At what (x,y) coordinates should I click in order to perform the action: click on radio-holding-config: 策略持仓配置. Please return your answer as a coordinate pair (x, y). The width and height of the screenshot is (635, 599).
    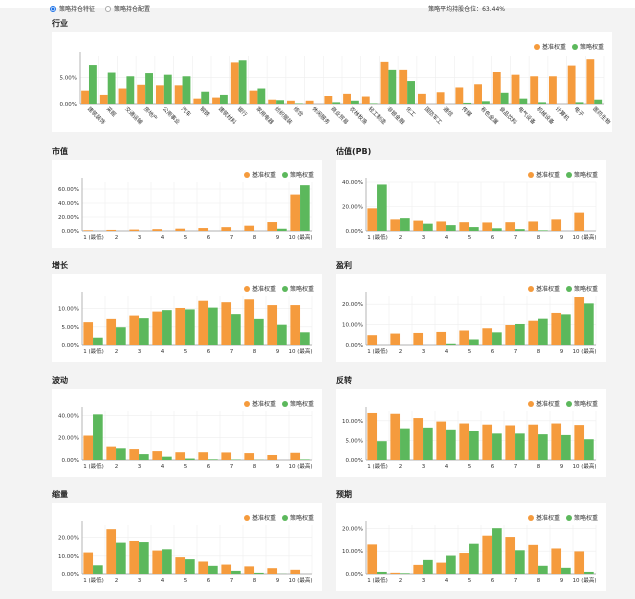
    Looking at the image, I should click on (127, 8).